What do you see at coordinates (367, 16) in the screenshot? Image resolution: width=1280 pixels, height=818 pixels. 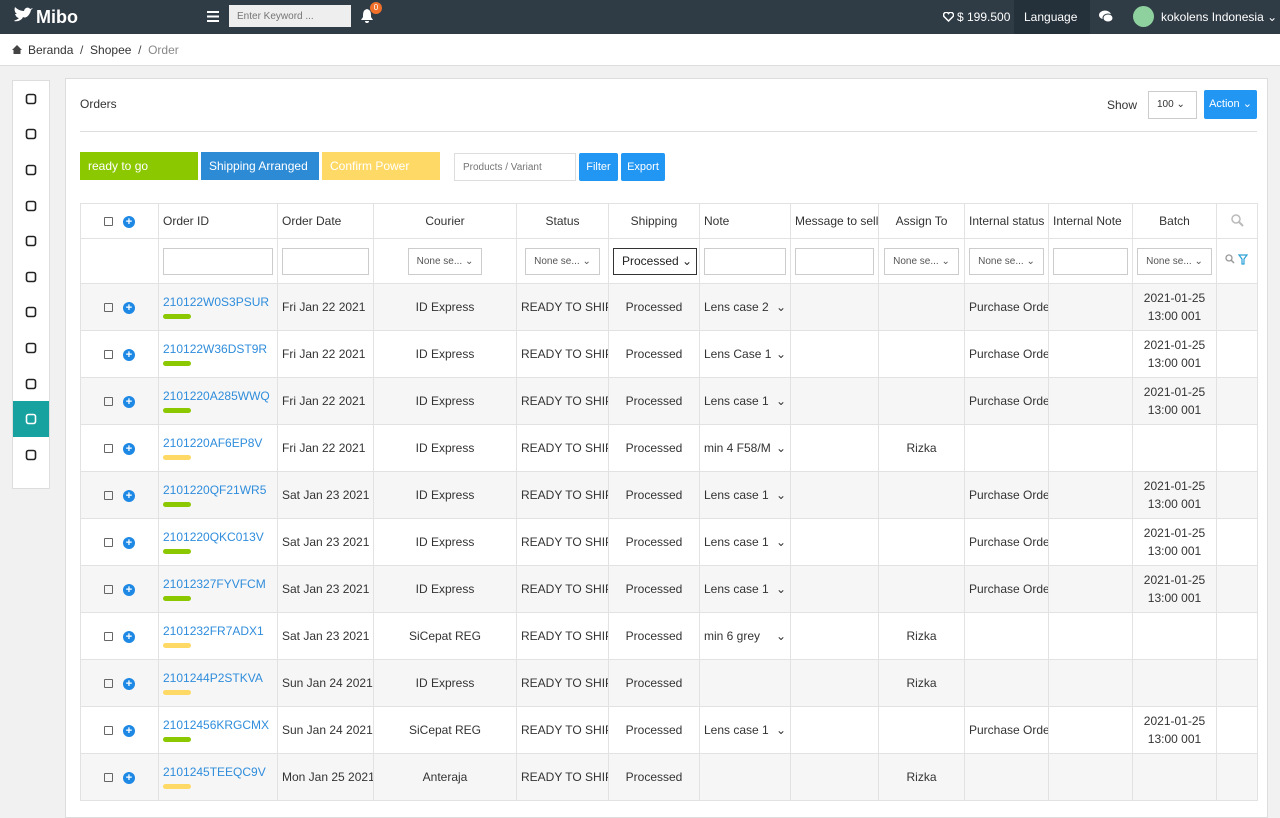 I see `notification-bell` at bounding box center [367, 16].